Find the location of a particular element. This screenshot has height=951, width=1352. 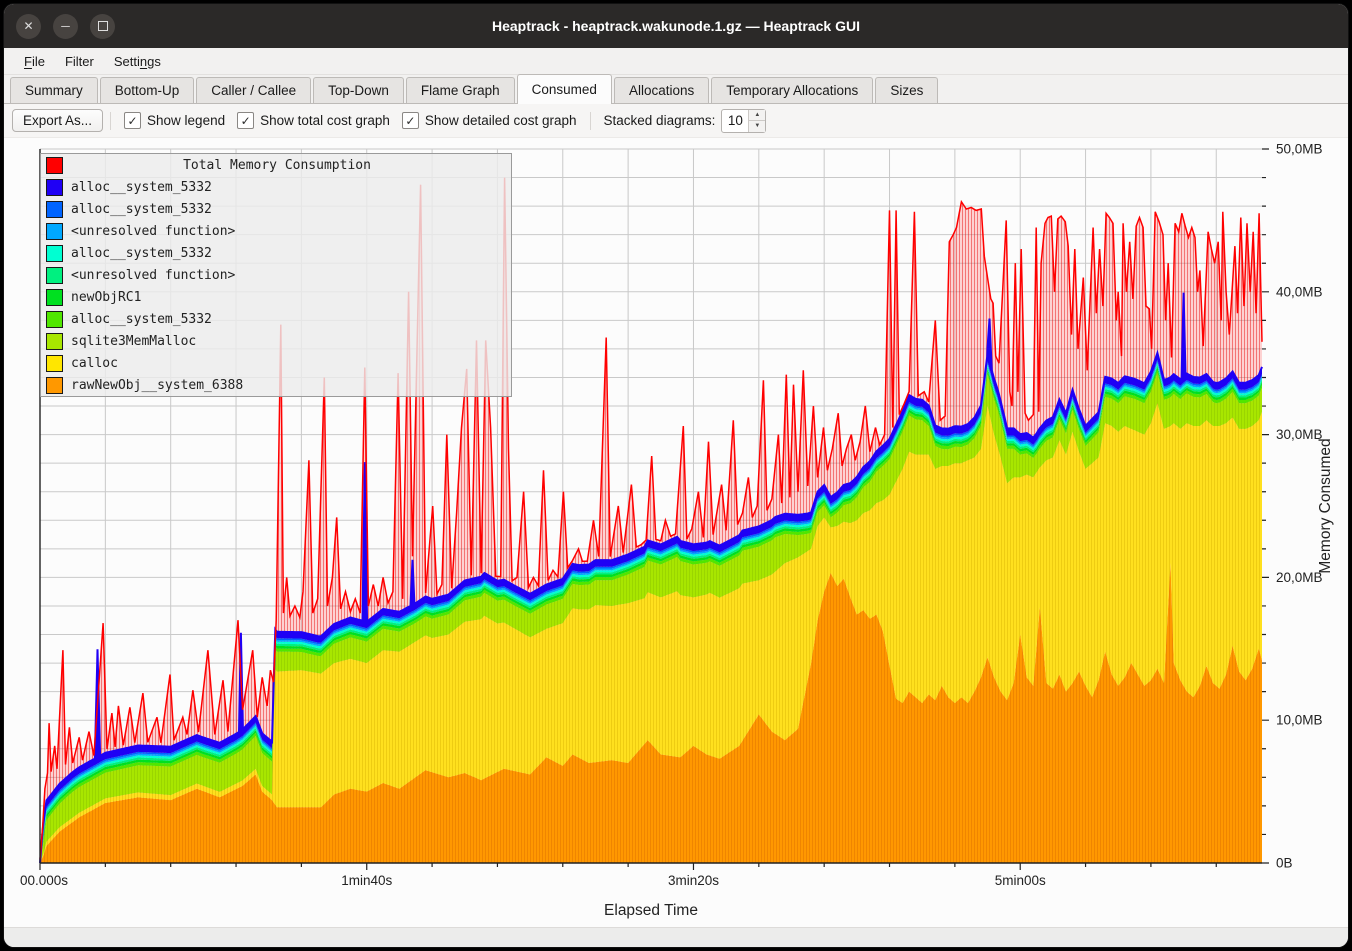

legend-item: rawNewObj__system_6388 is located at coordinates (276, 385).